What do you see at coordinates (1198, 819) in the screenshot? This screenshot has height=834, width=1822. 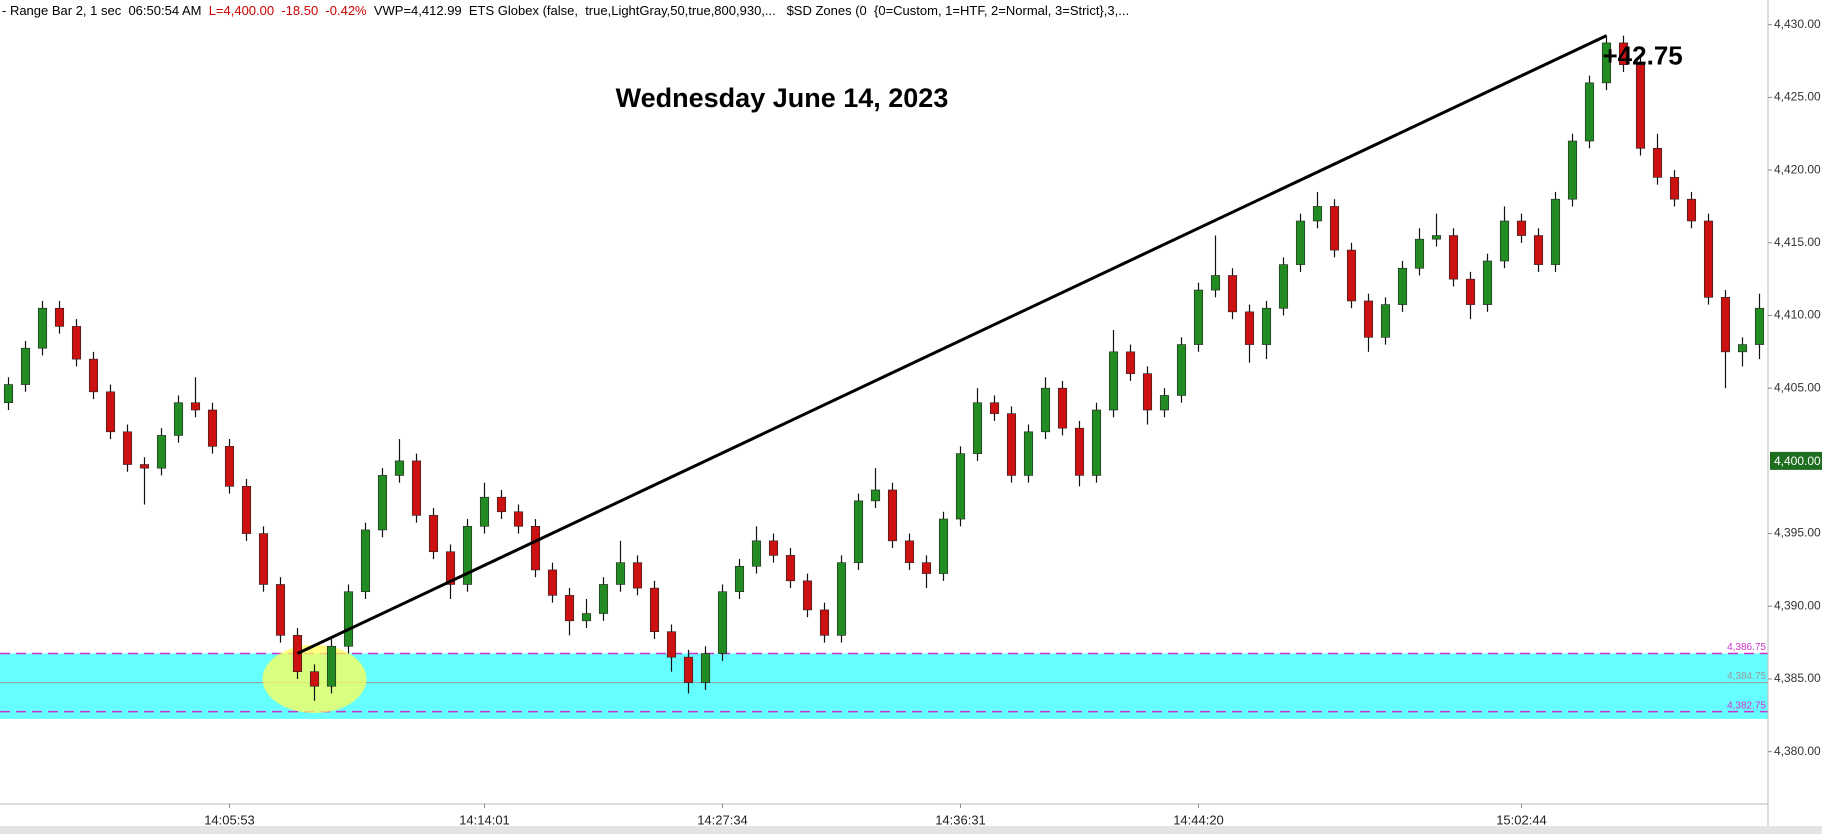 I see `x-tick-label: 14:44:20` at bounding box center [1198, 819].